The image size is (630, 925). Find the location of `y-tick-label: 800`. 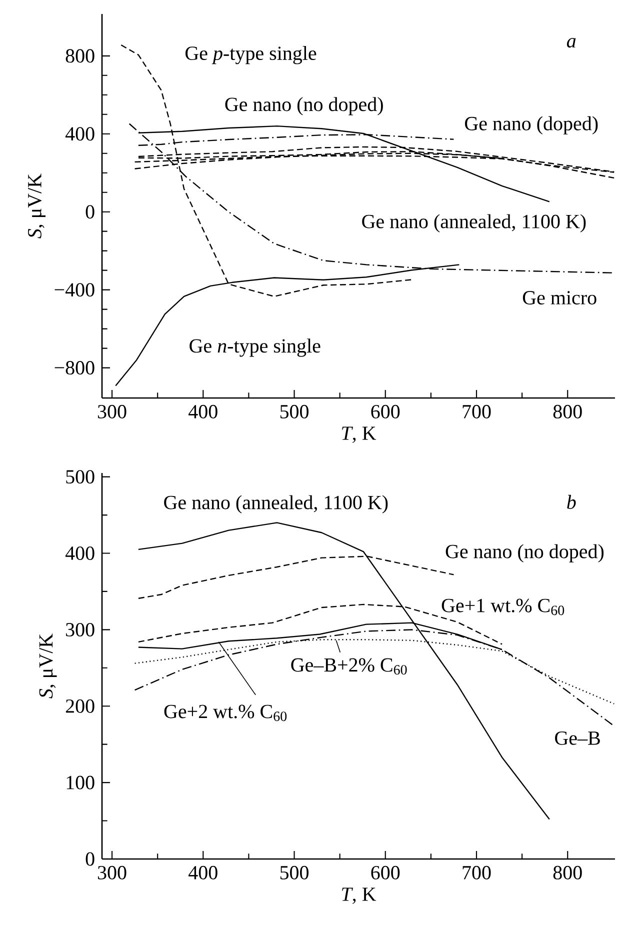

y-tick-label: 800 is located at coordinates (80, 56).